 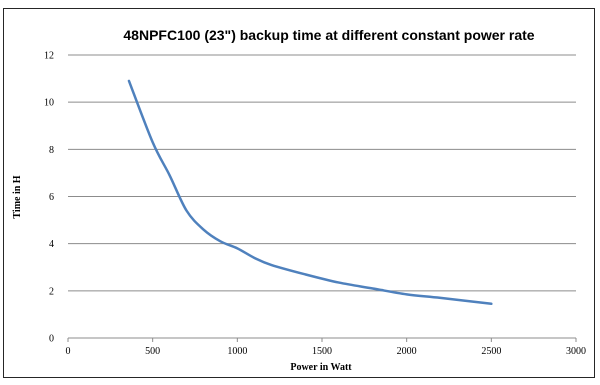 What do you see at coordinates (321, 367) in the screenshot?
I see `x-axis-title: Power in Watt` at bounding box center [321, 367].